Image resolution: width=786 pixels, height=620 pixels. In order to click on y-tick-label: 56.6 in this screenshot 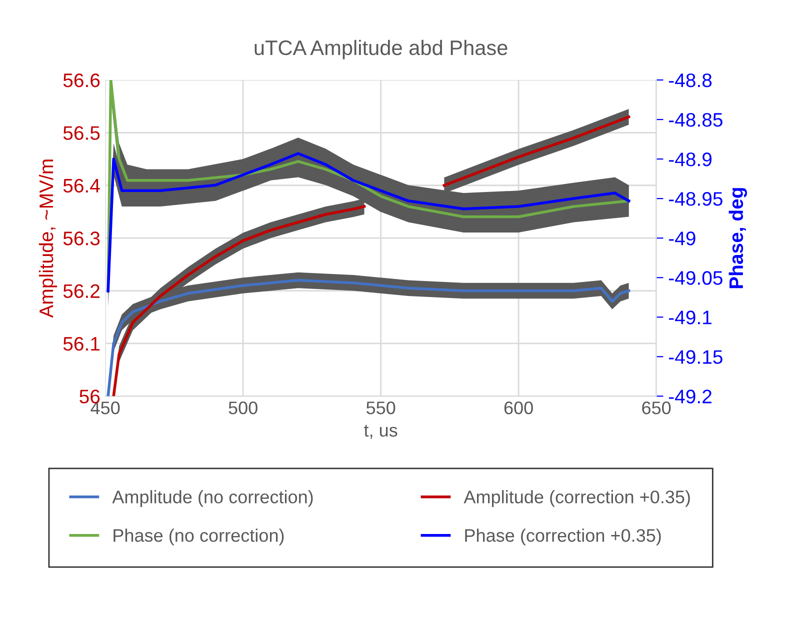, I will do `click(81, 80)`.